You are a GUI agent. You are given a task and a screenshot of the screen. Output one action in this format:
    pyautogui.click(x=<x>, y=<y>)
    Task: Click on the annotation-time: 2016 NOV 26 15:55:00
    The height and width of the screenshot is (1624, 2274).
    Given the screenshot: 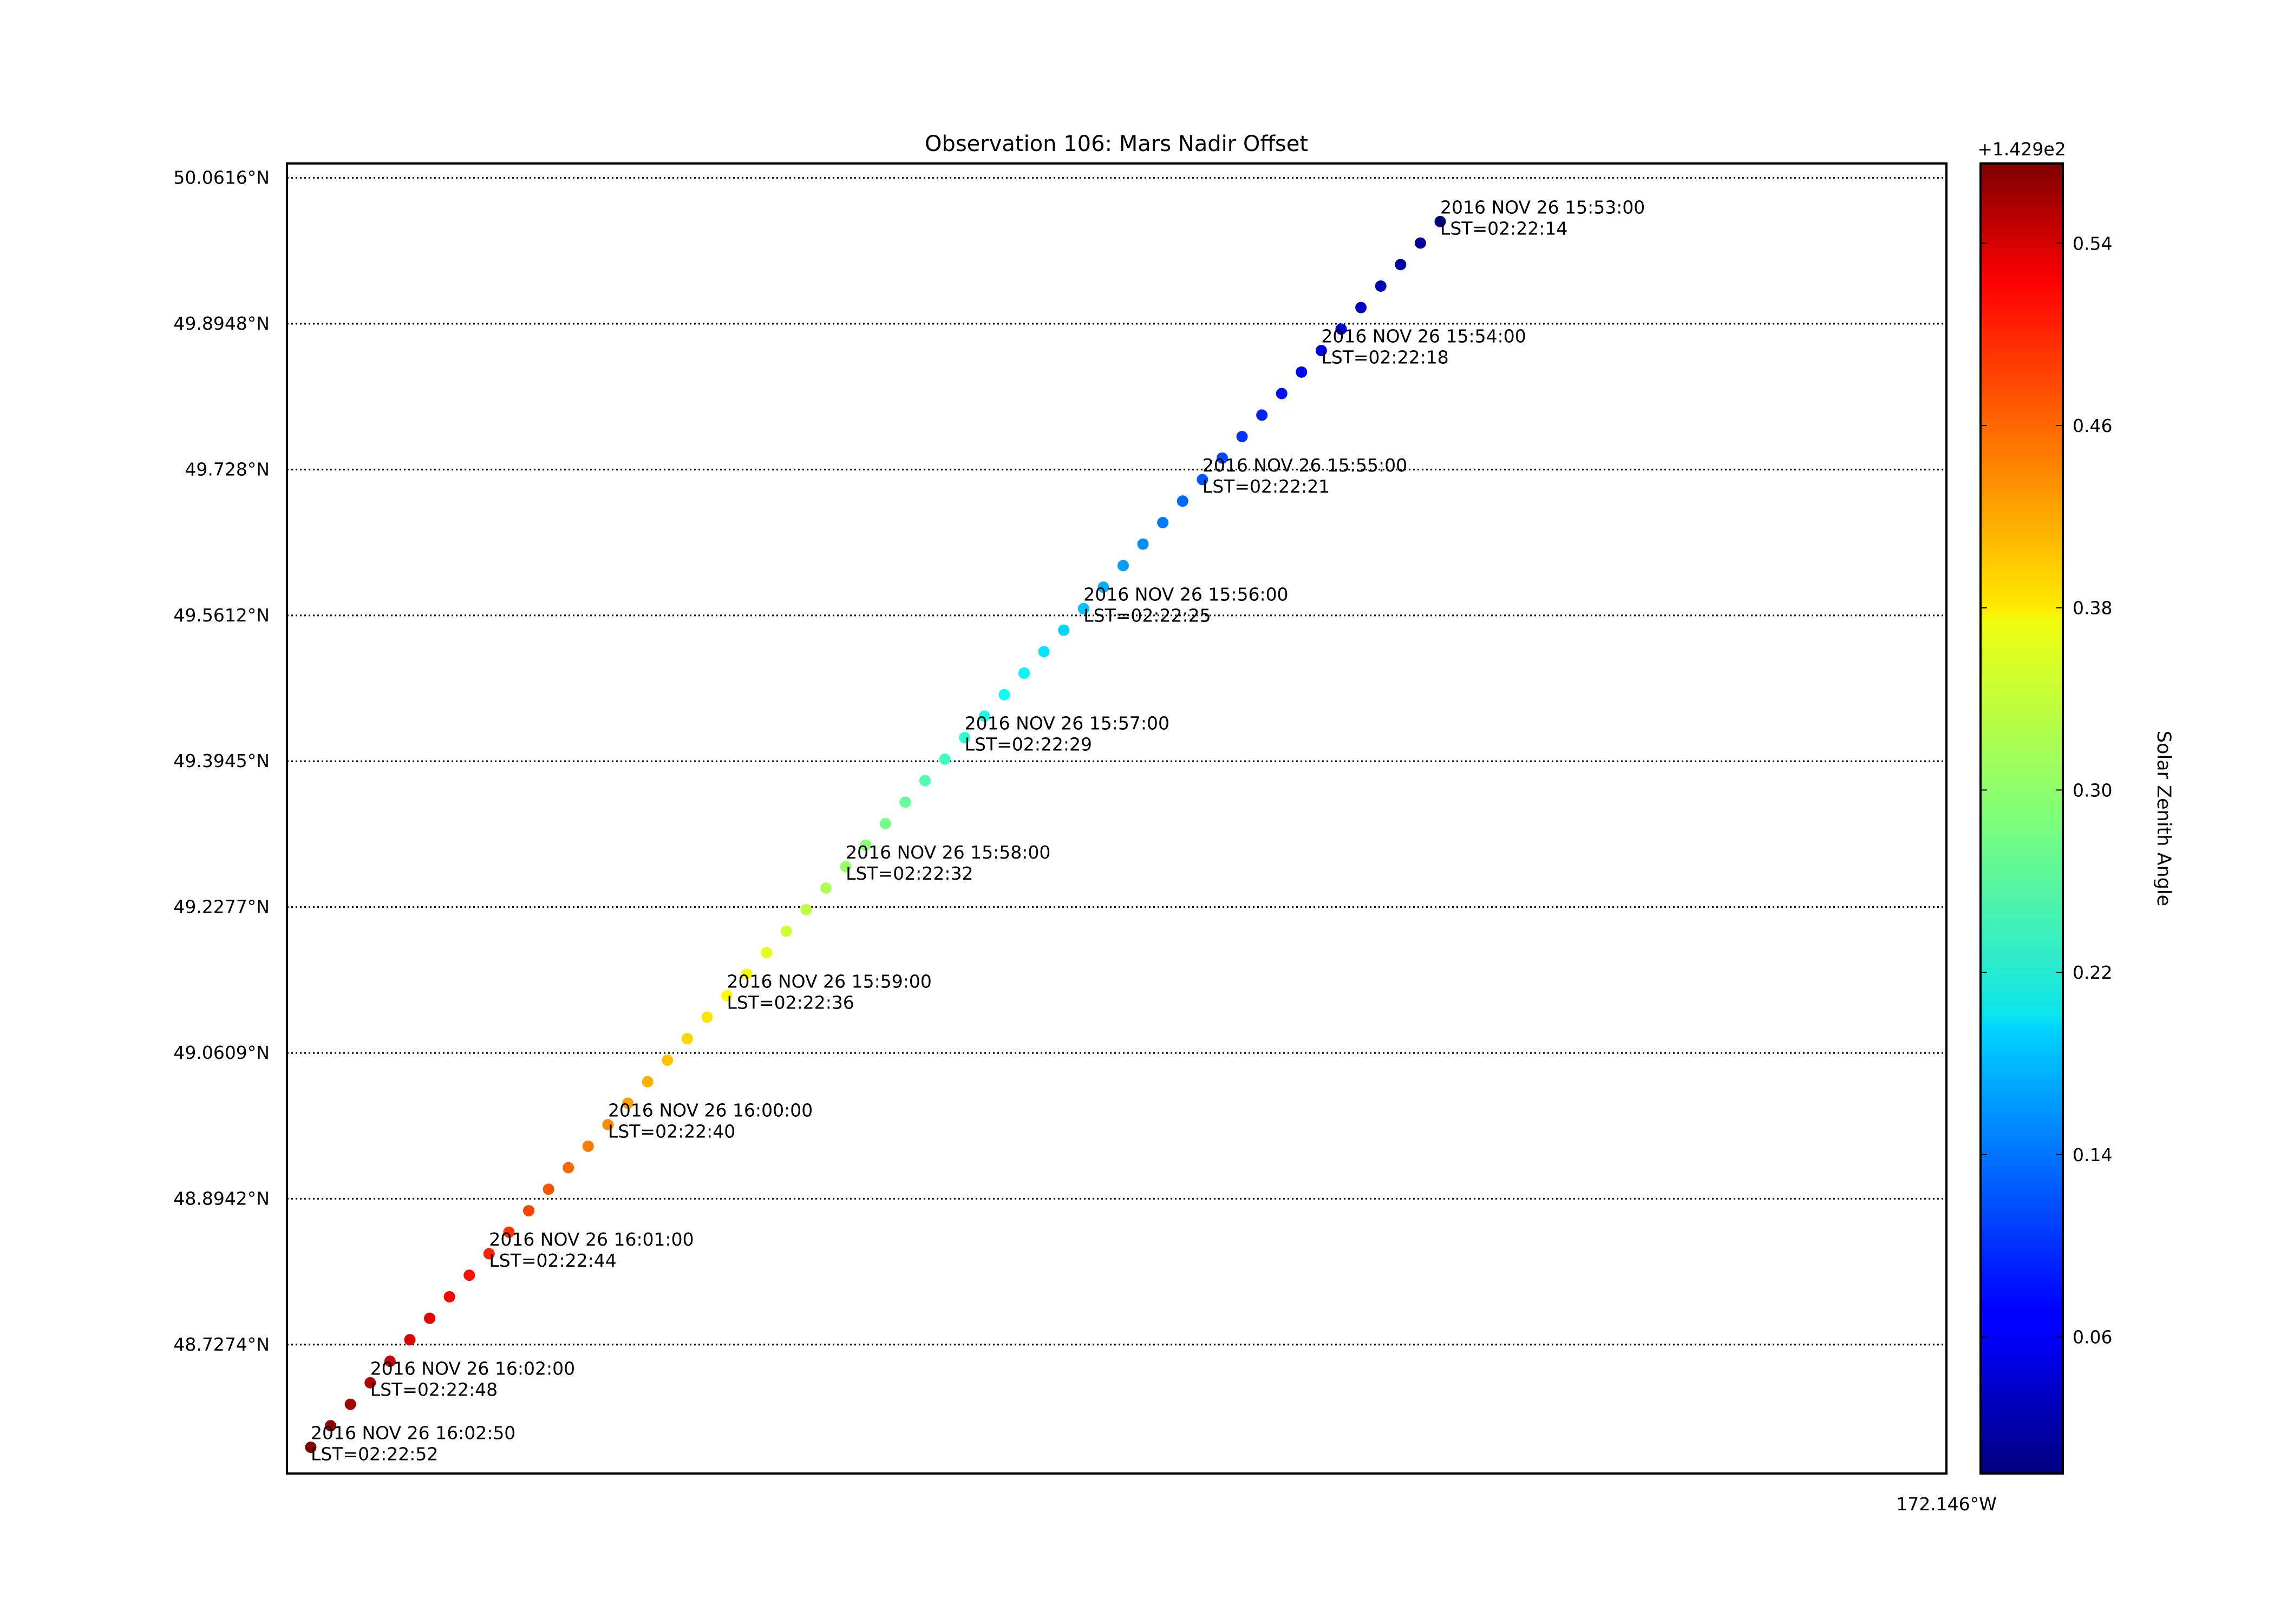 What is the action you would take?
    pyautogui.click(x=1305, y=465)
    